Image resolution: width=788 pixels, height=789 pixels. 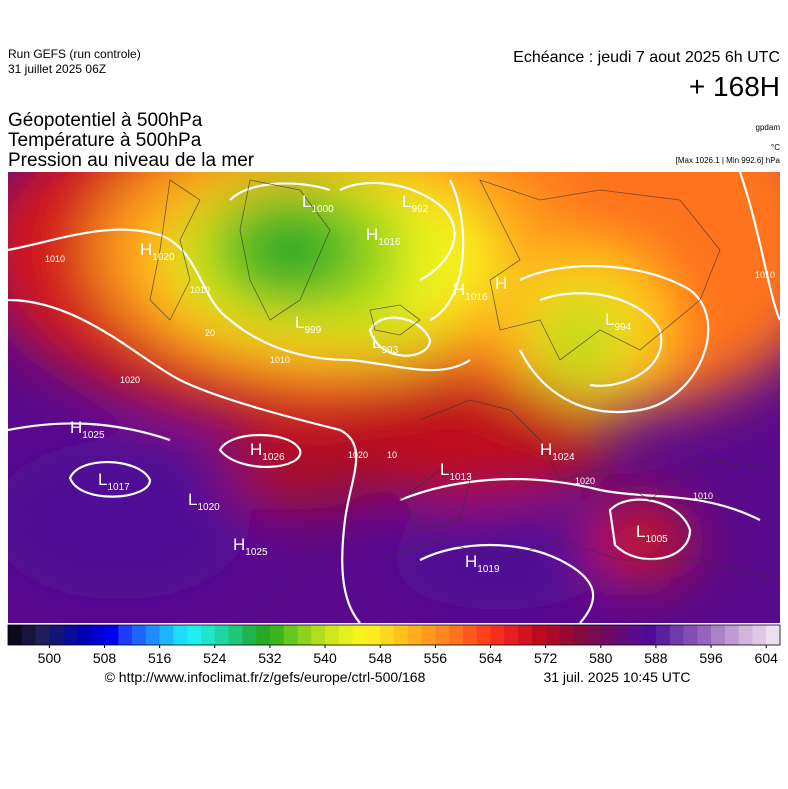 I want to click on pressure-center: H, so click(x=501, y=283).